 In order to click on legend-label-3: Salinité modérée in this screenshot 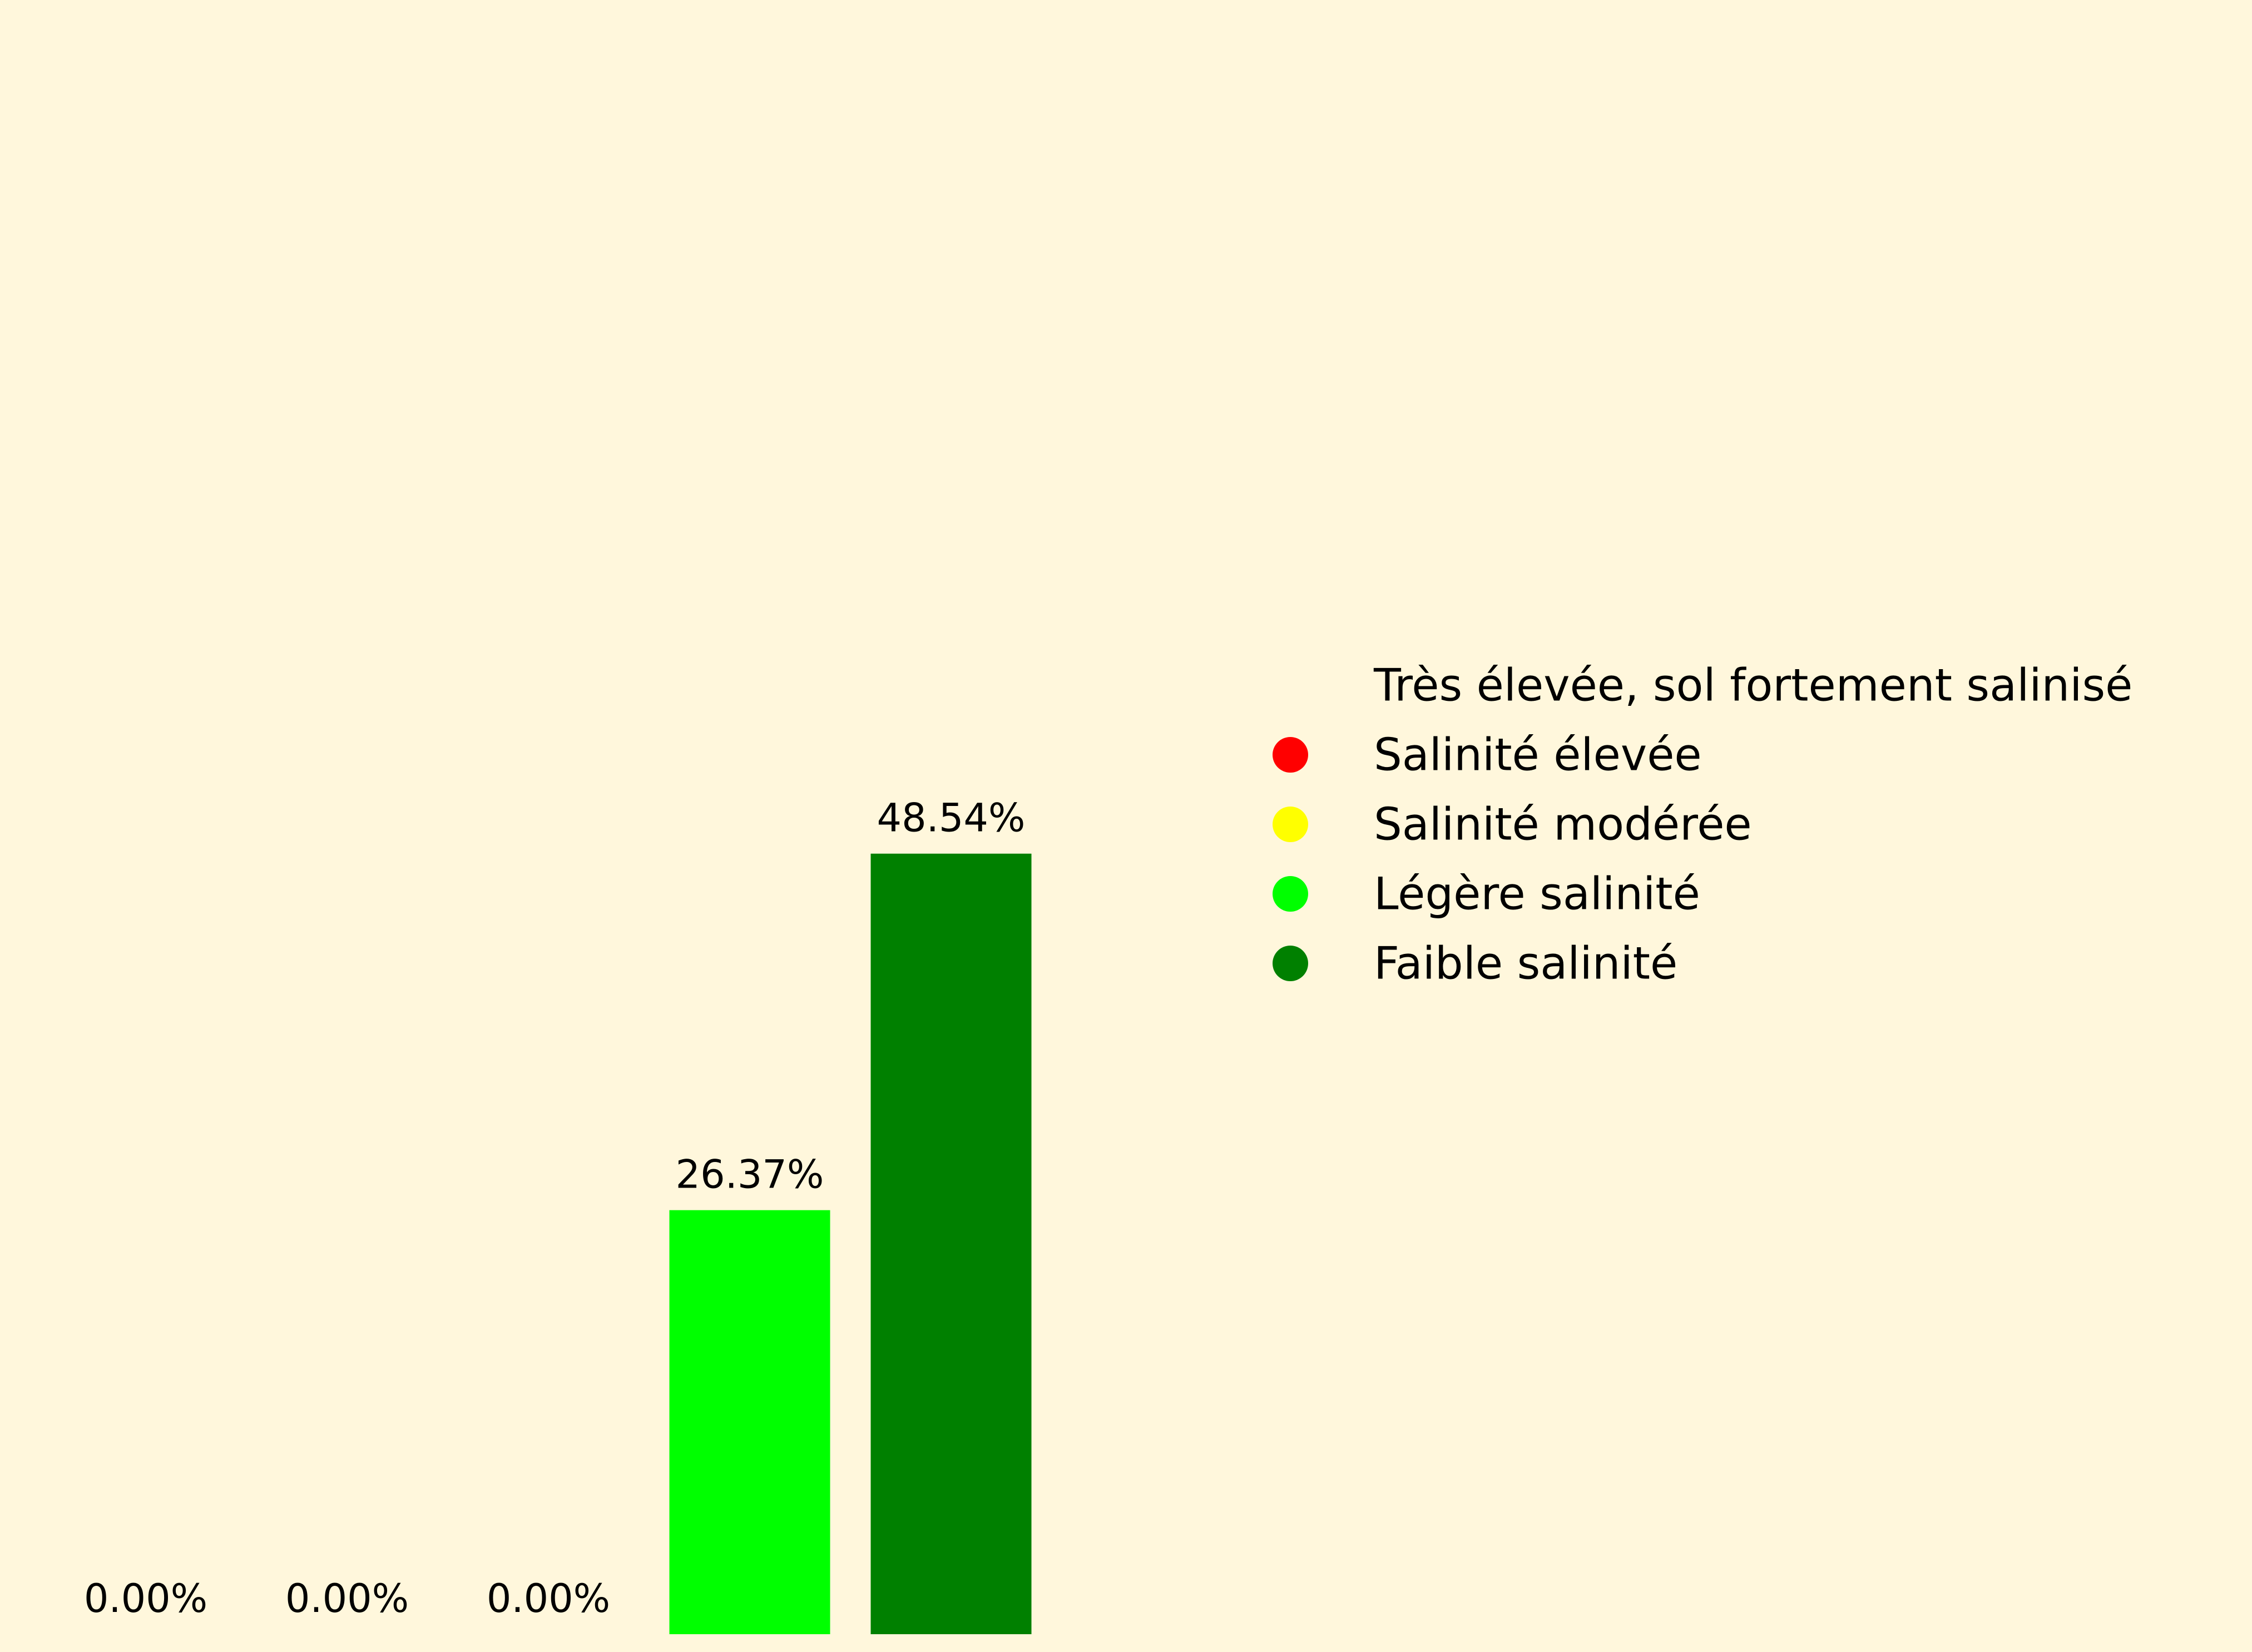, I will do `click(1563, 824)`.